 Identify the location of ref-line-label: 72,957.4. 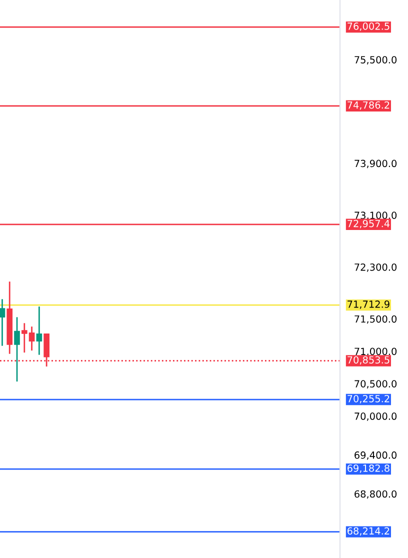
(369, 224).